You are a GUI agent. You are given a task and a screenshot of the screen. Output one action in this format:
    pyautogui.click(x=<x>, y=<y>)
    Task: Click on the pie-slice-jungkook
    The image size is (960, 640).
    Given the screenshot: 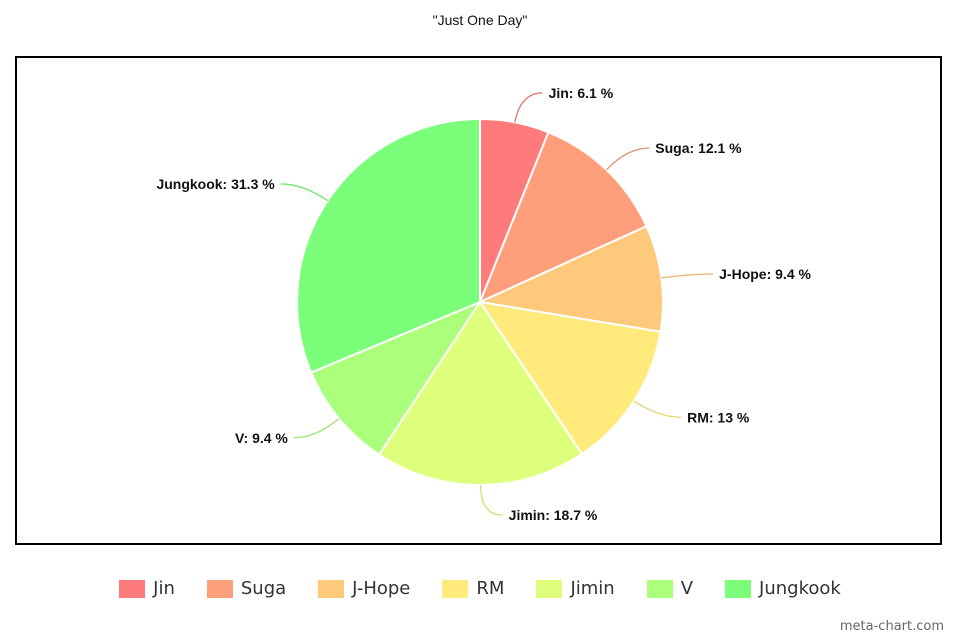 What is the action you would take?
    pyautogui.click(x=388, y=245)
    